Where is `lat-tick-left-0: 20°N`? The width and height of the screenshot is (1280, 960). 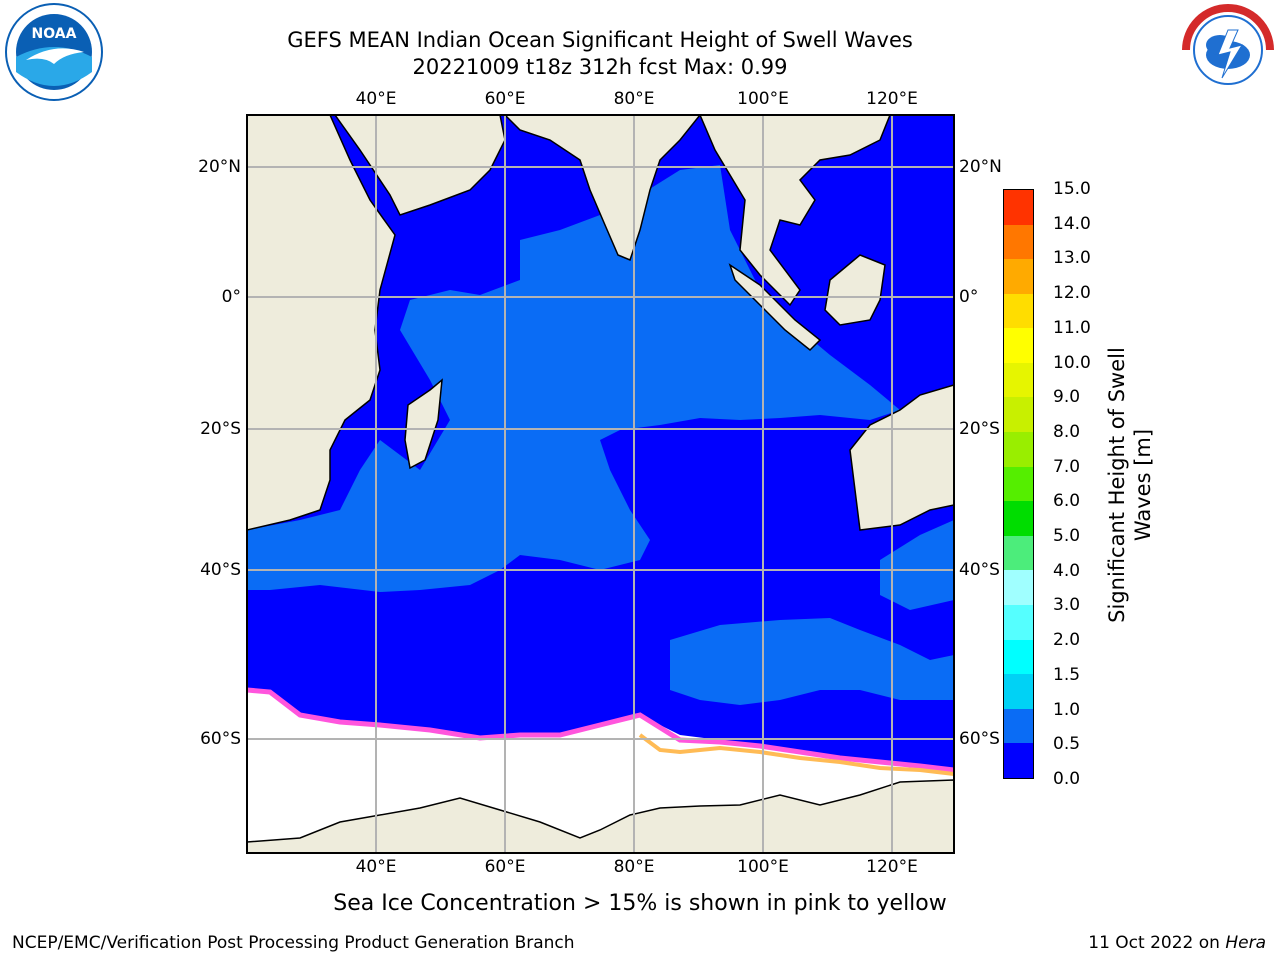 lat-tick-left-0: 20°N is located at coordinates (219, 167).